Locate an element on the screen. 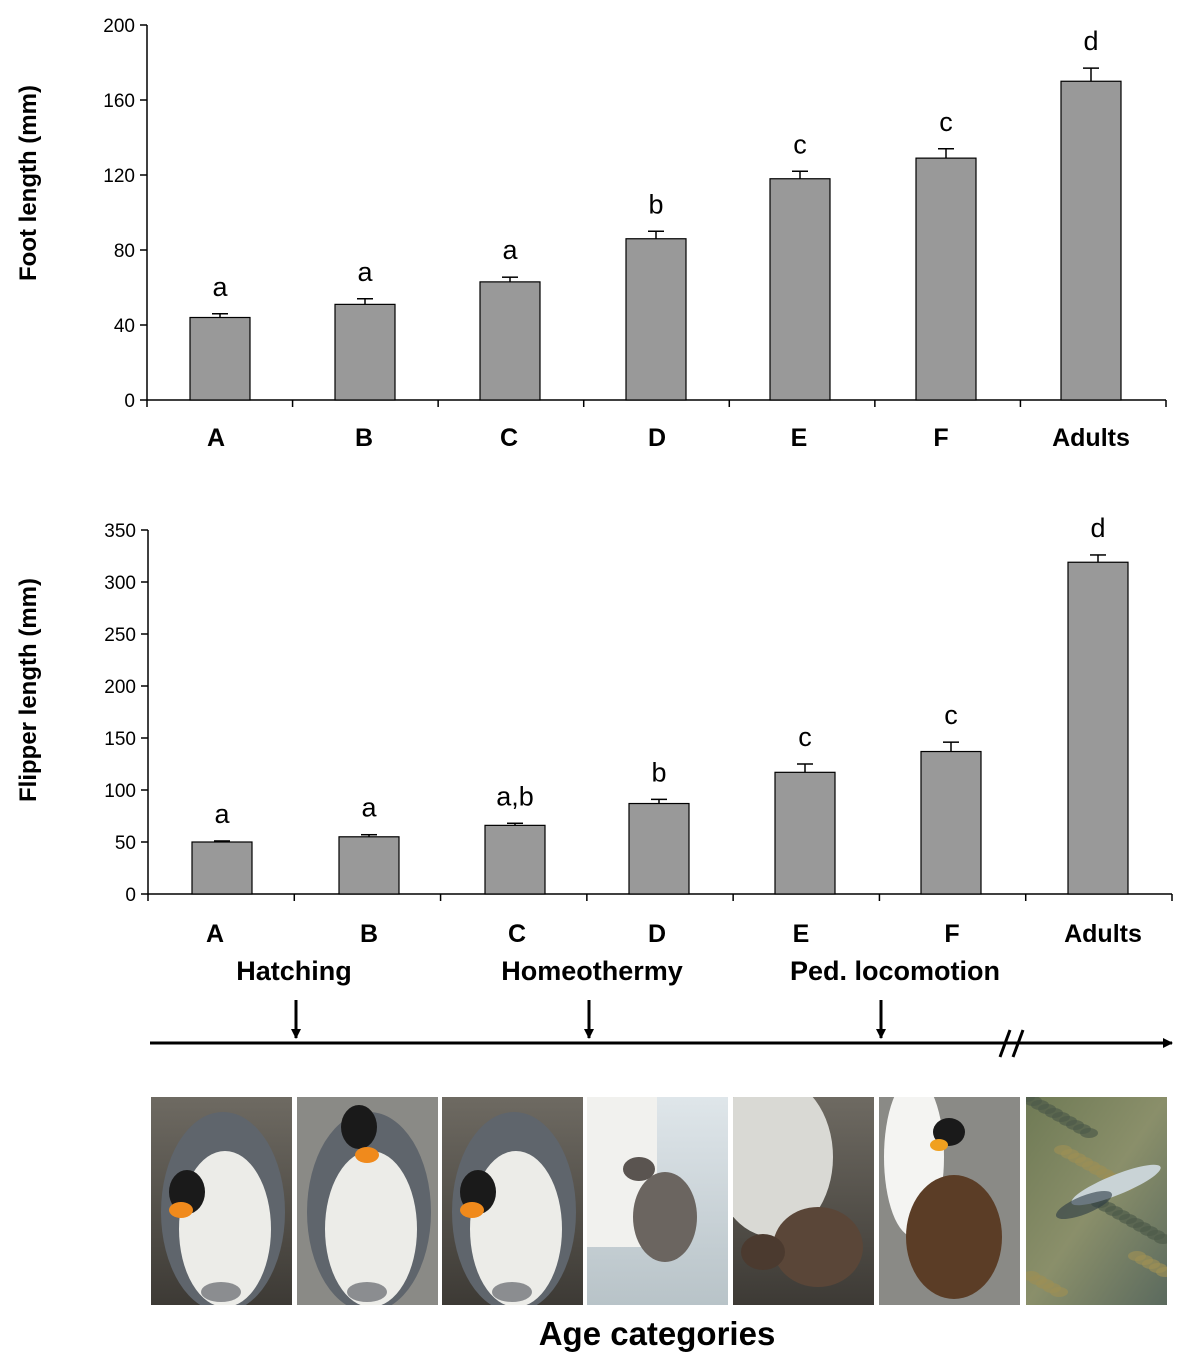 This screenshot has width=1184, height=1357. significance-label: a,b is located at coordinates (515, 796).